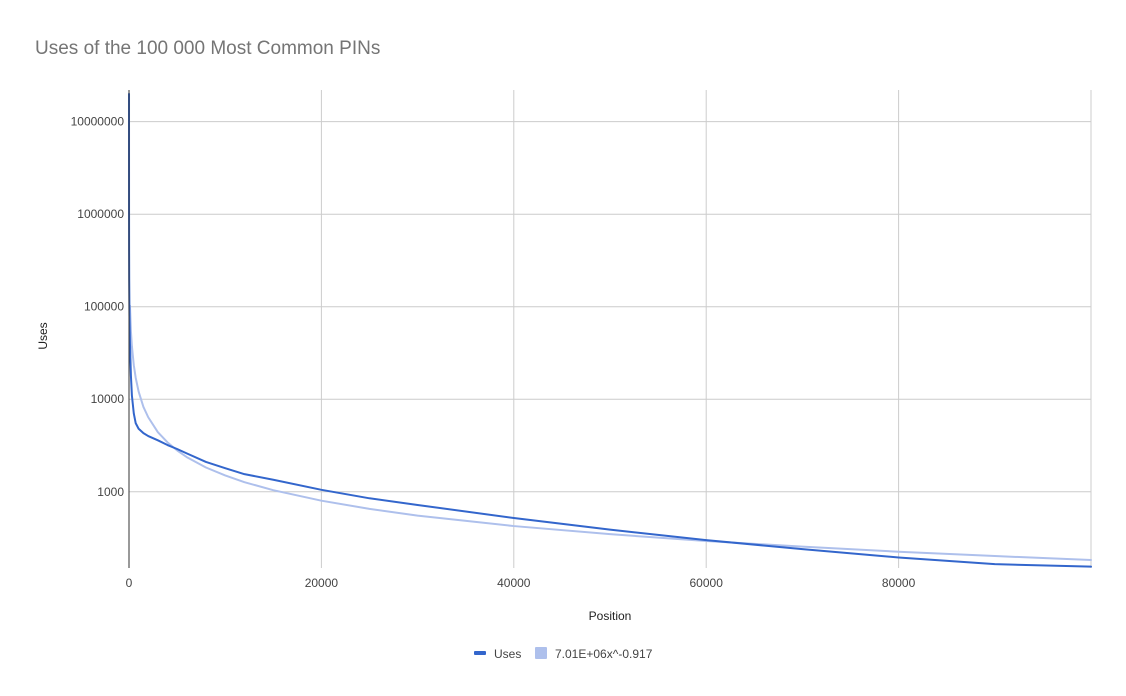  Describe the element at coordinates (100, 214) in the screenshot. I see `y-tick-label: 1000000` at that location.